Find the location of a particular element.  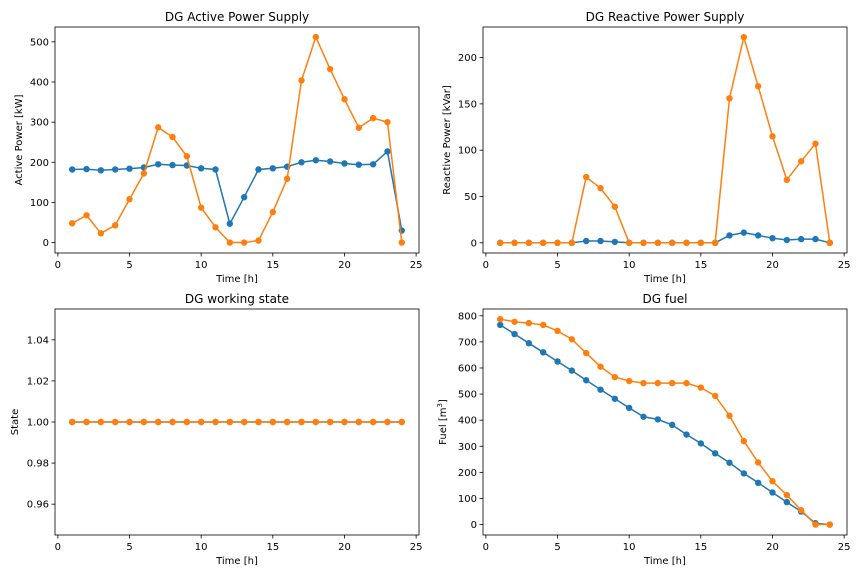

y-tick-label: 1.00 is located at coordinates (38, 423).